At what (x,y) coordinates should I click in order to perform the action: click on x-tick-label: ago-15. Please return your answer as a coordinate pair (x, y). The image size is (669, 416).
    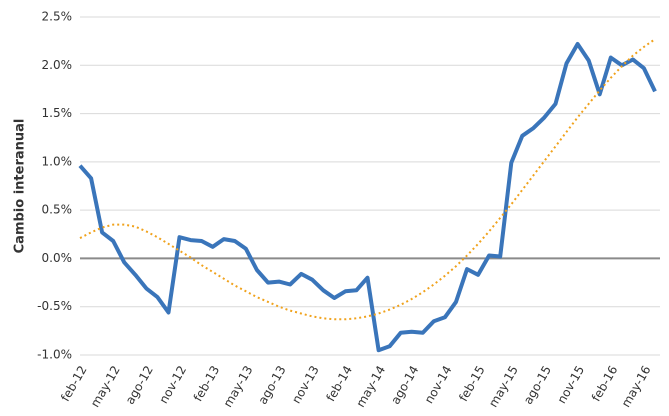
    Looking at the image, I should click on (537, 384).